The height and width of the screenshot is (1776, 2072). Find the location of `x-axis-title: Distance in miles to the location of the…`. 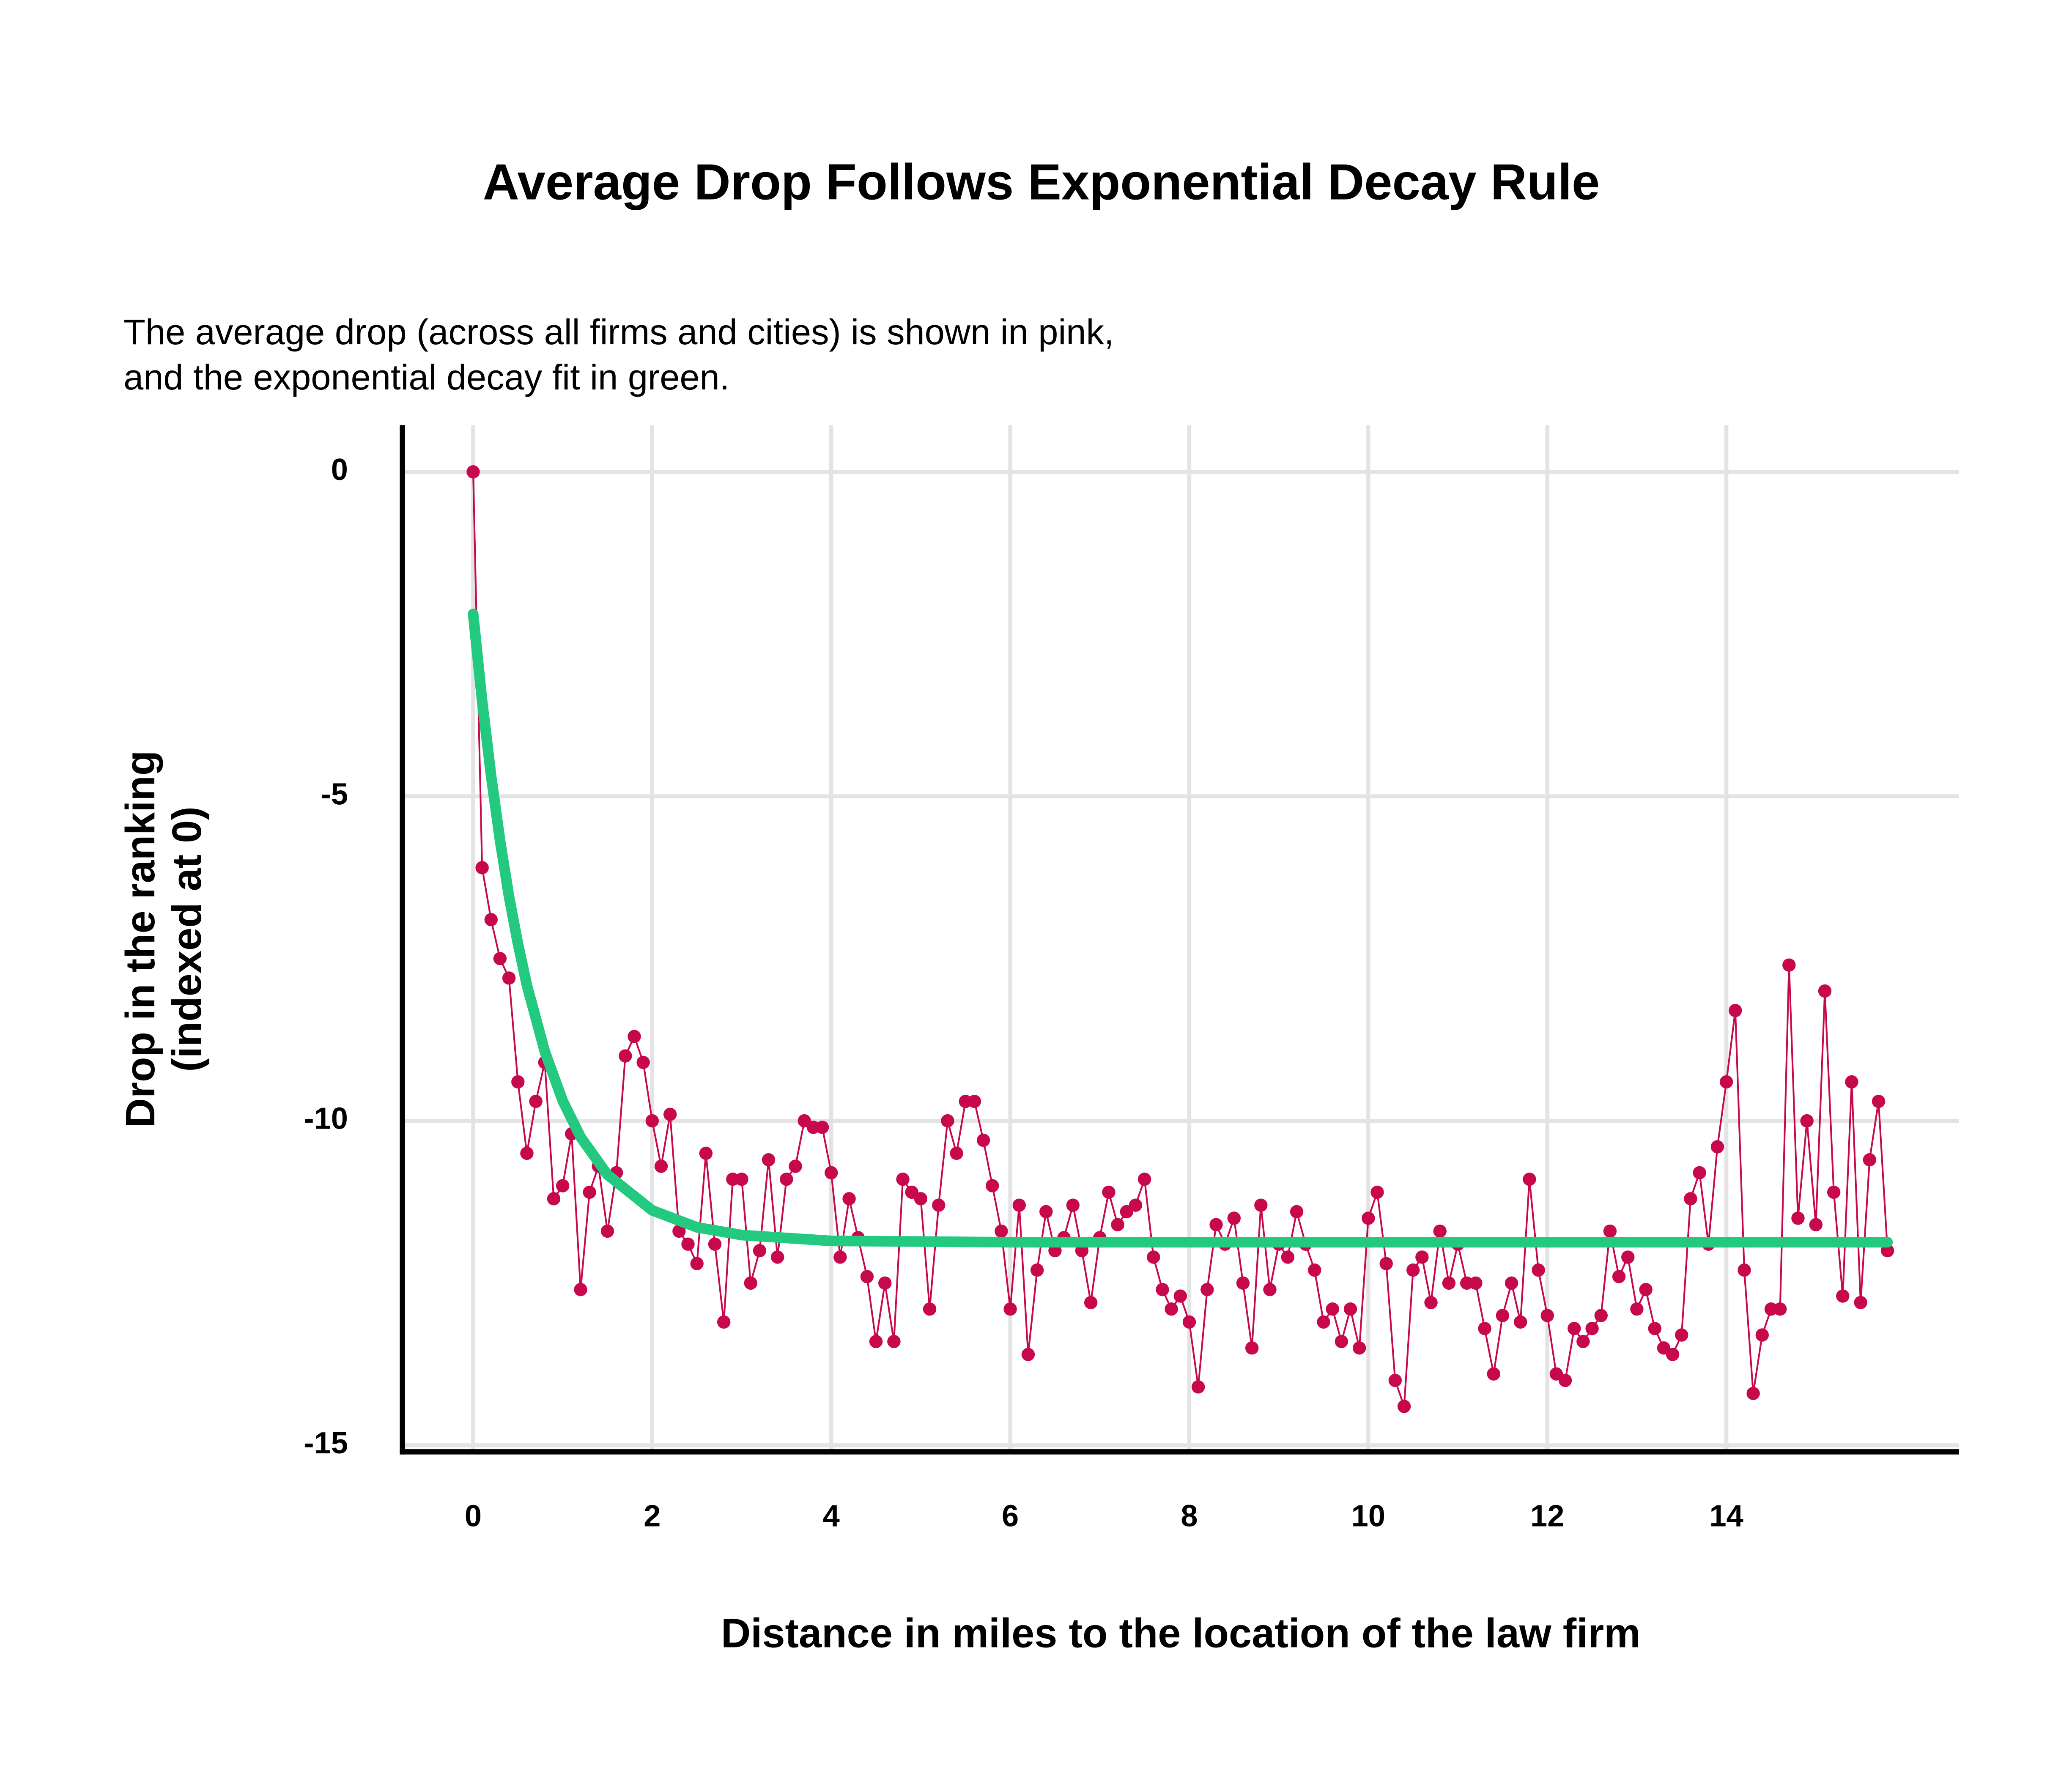

x-axis-title: Distance in miles to the location of the… is located at coordinates (1181, 1633).